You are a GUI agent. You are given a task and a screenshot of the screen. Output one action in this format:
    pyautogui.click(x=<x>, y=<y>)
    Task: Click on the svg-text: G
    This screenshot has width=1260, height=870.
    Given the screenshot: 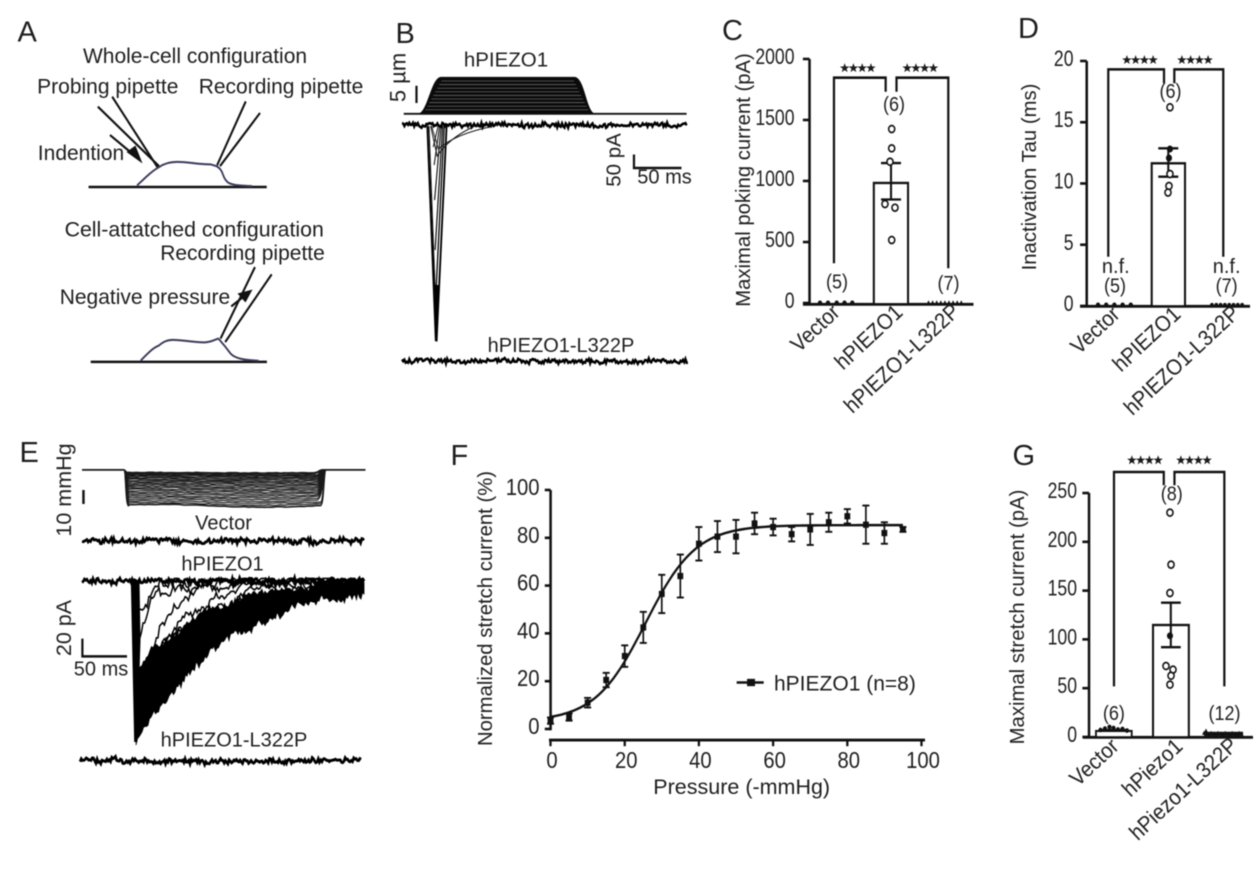 What is the action you would take?
    pyautogui.click(x=1024, y=456)
    